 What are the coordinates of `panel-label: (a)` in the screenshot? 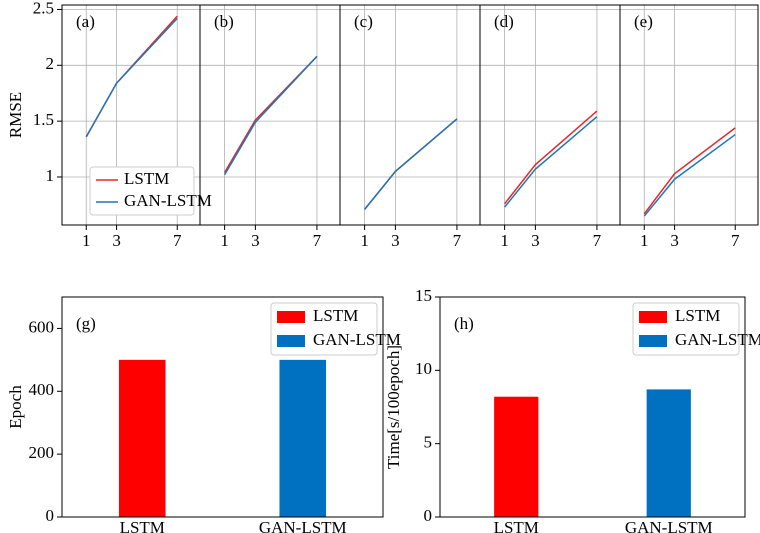 It's located at (85, 21).